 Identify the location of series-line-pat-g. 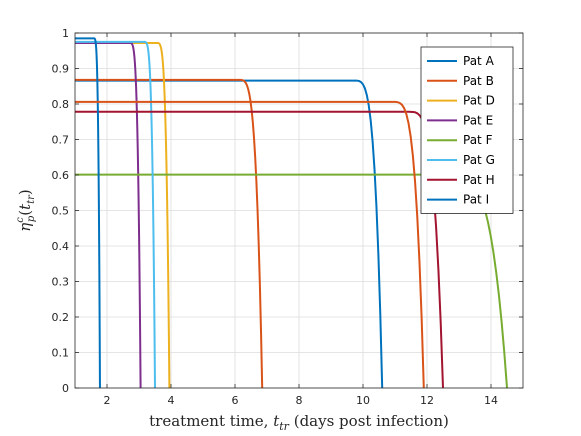
(115, 214).